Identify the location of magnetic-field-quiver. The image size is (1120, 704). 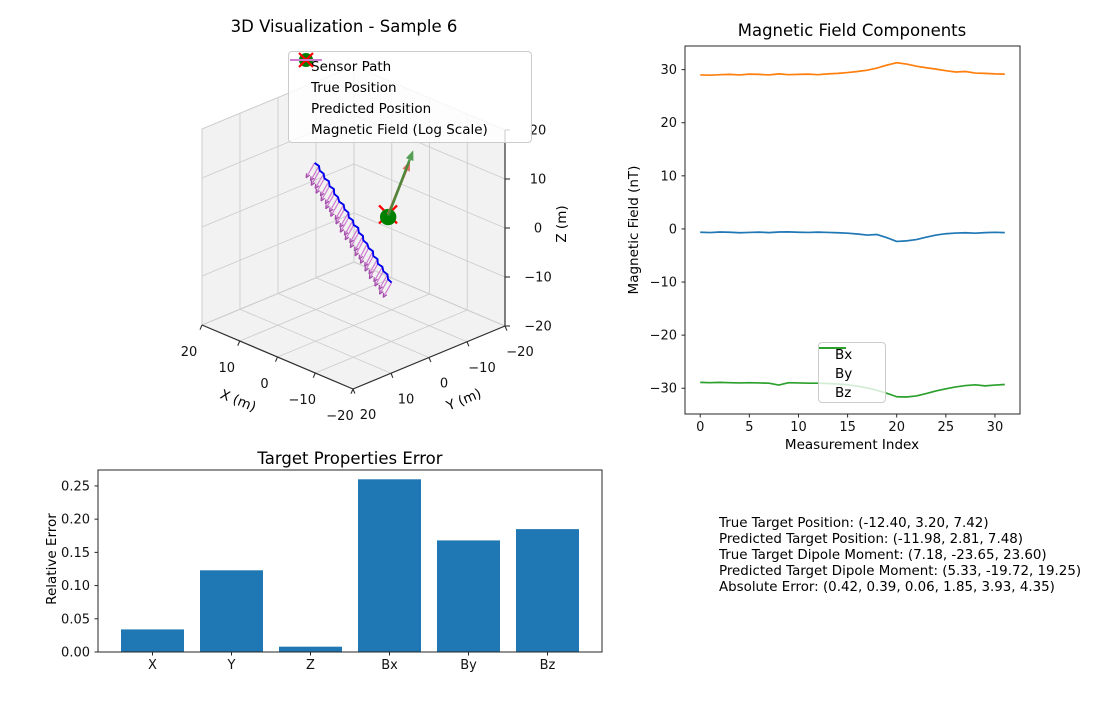
(349, 230).